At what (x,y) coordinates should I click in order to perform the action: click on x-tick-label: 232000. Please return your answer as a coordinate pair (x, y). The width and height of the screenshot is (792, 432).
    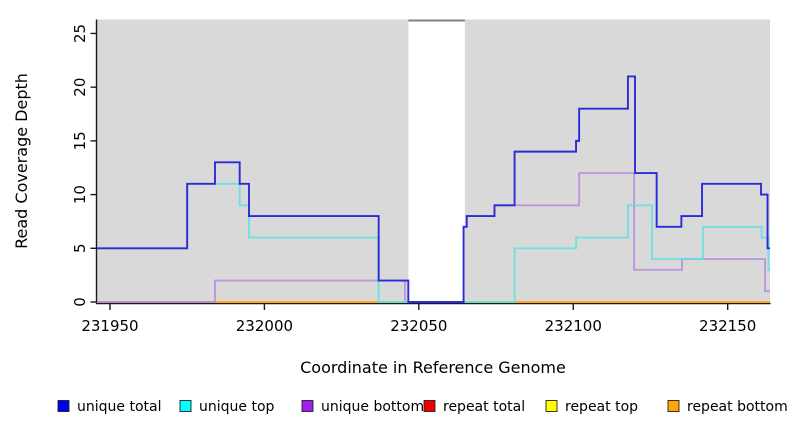
    Looking at the image, I should click on (264, 326).